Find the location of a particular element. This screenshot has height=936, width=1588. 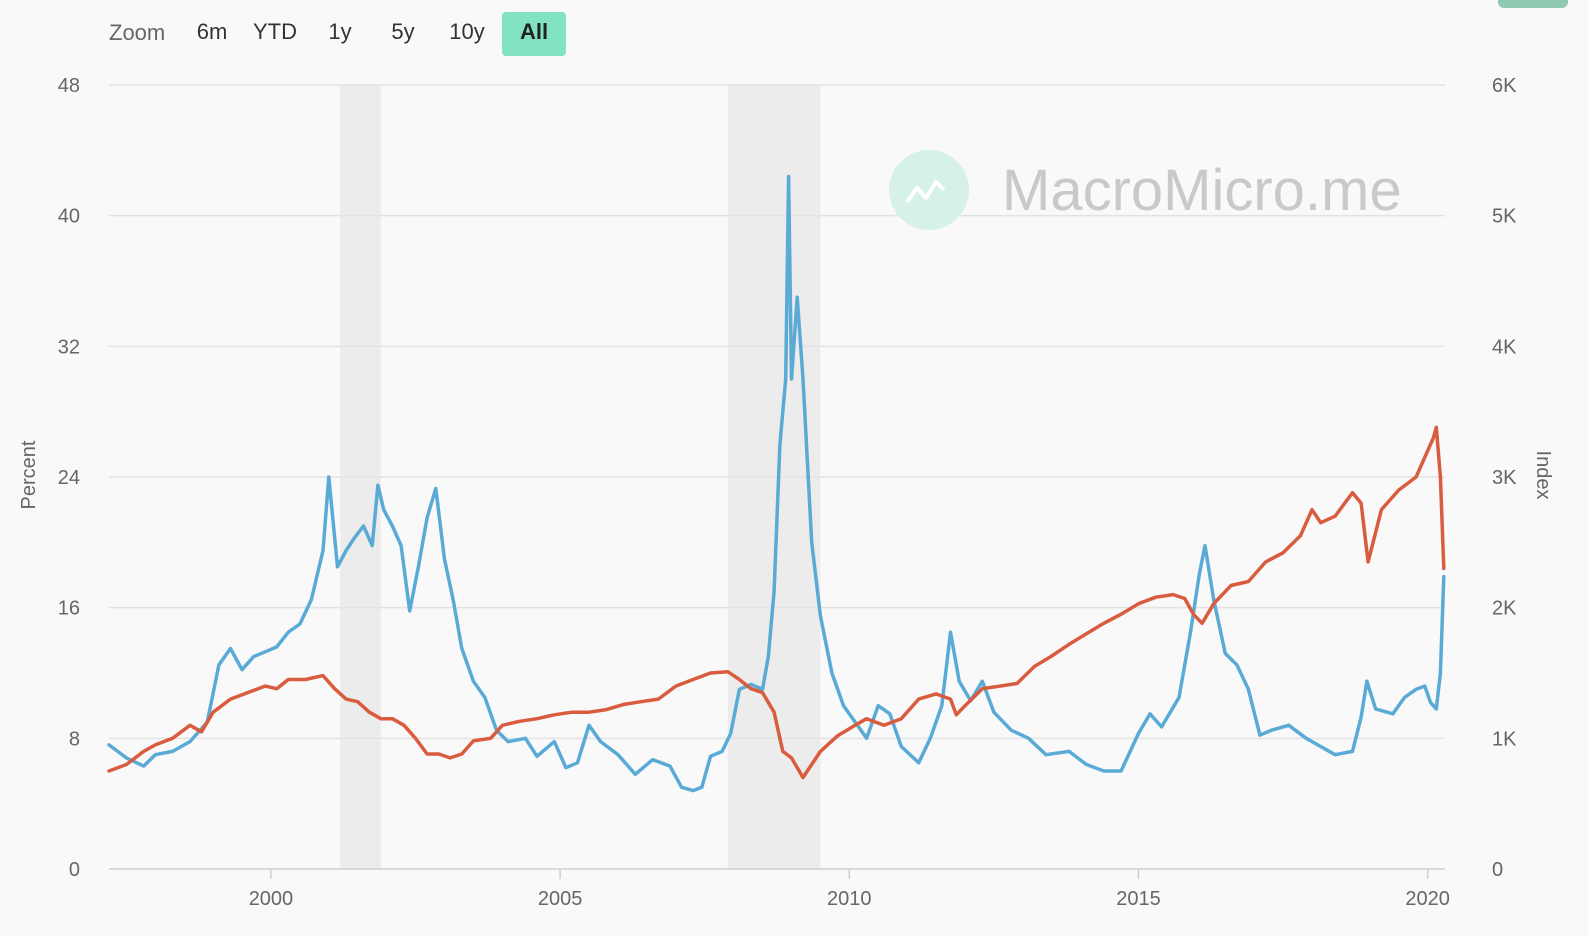

zoom-bar: Zoom 6m YTD 1y 5y 10y All is located at coordinates (350, 33).